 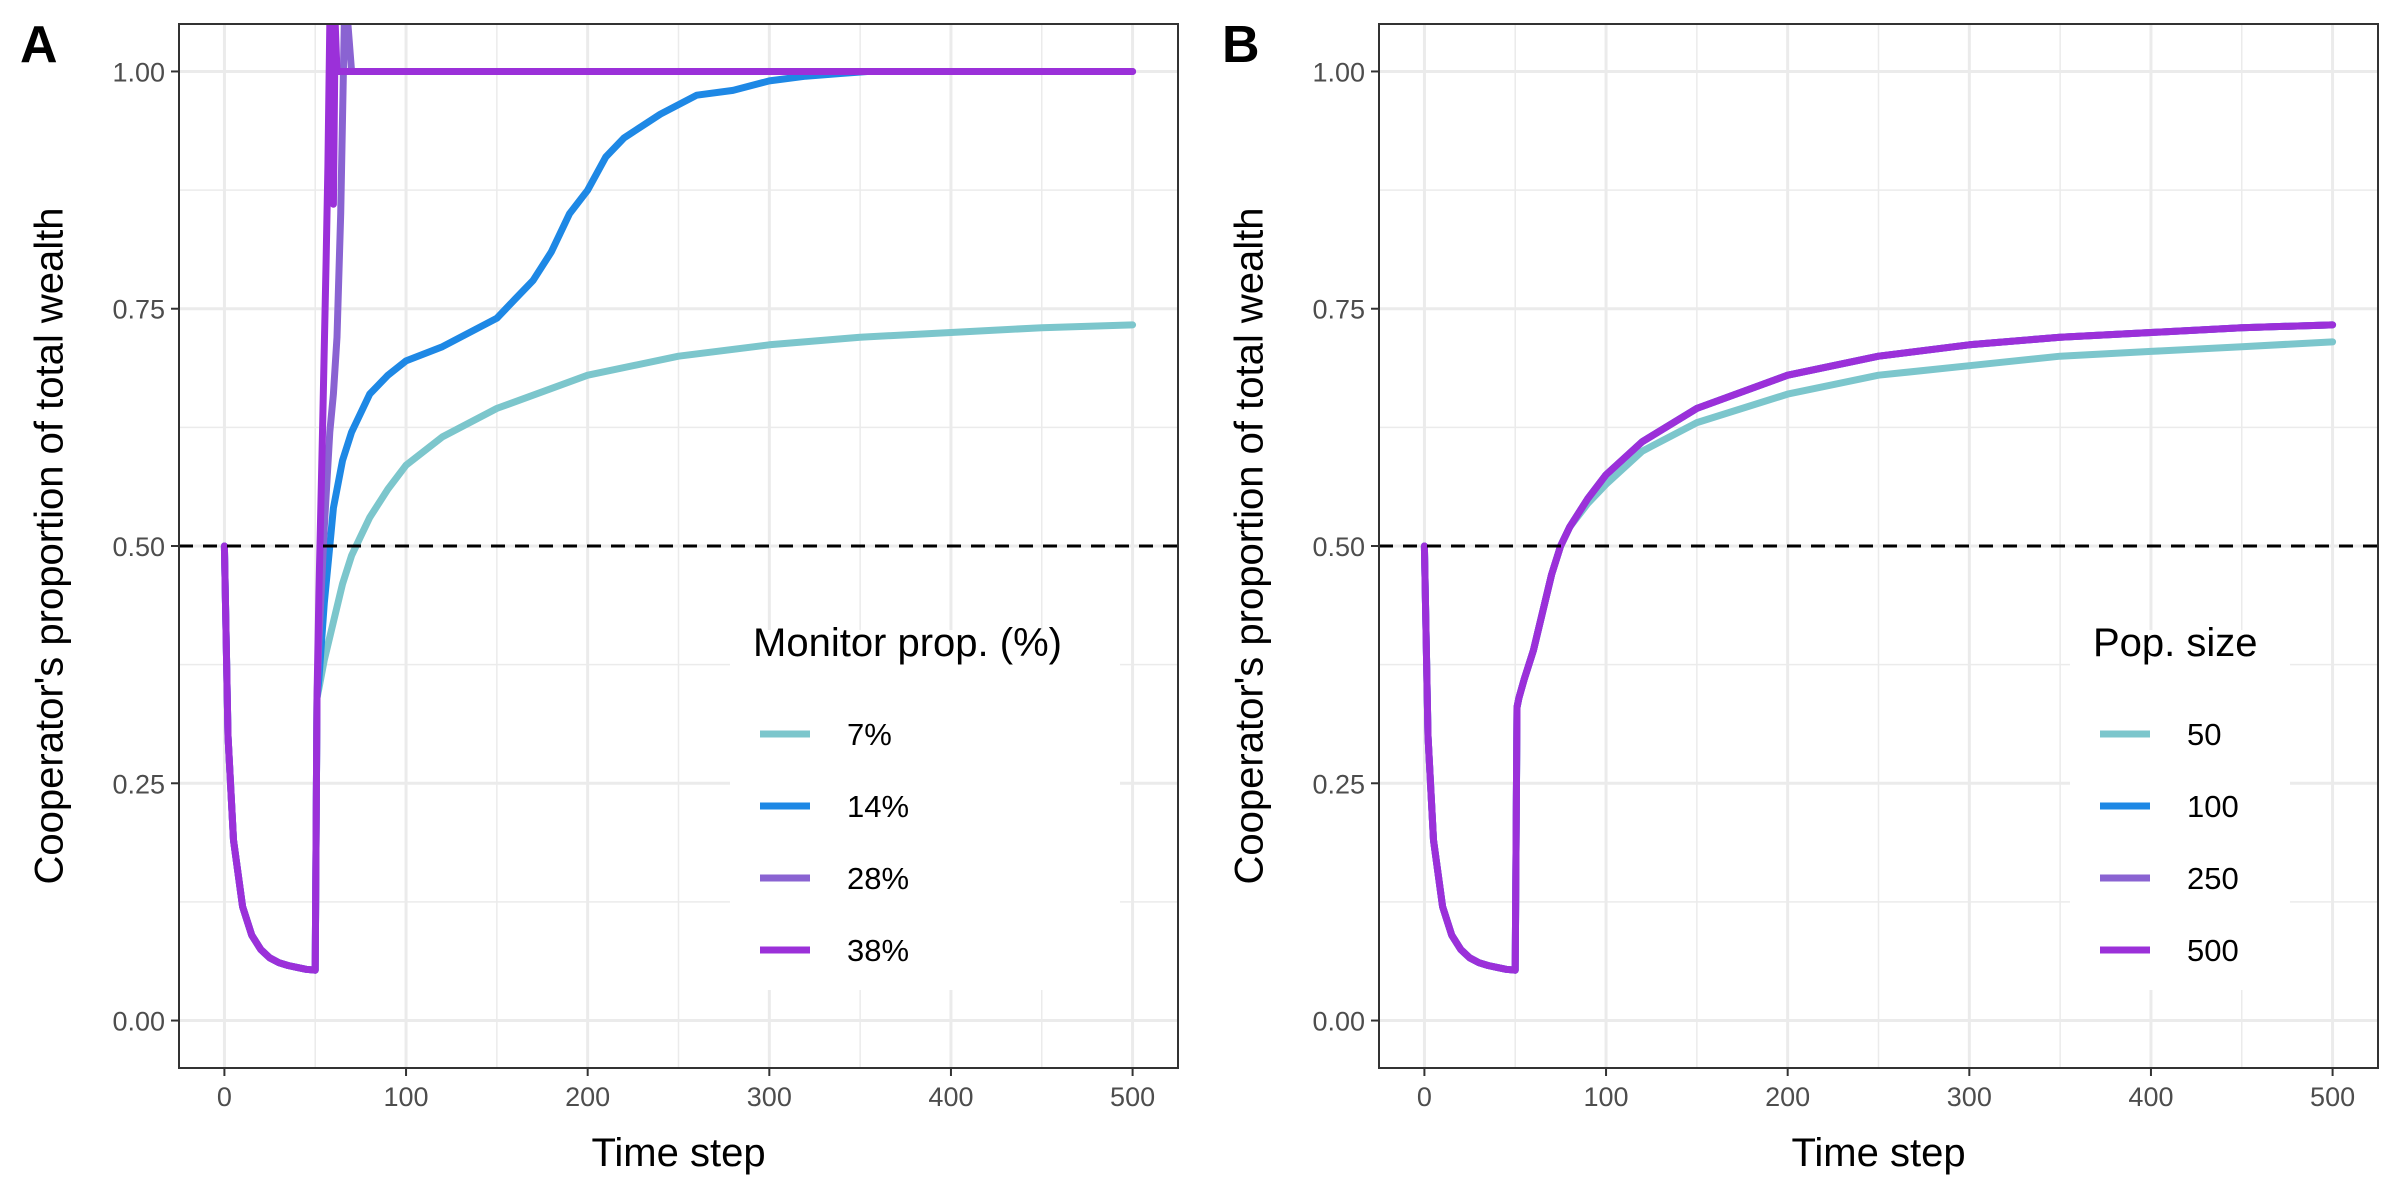 I want to click on legend-label: 7%, so click(x=869, y=734).